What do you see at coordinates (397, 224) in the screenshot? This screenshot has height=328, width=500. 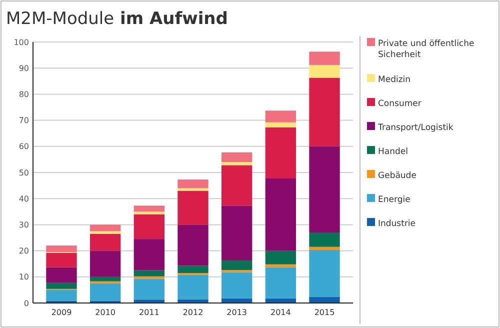 I see `legend-label: Industrie` at bounding box center [397, 224].